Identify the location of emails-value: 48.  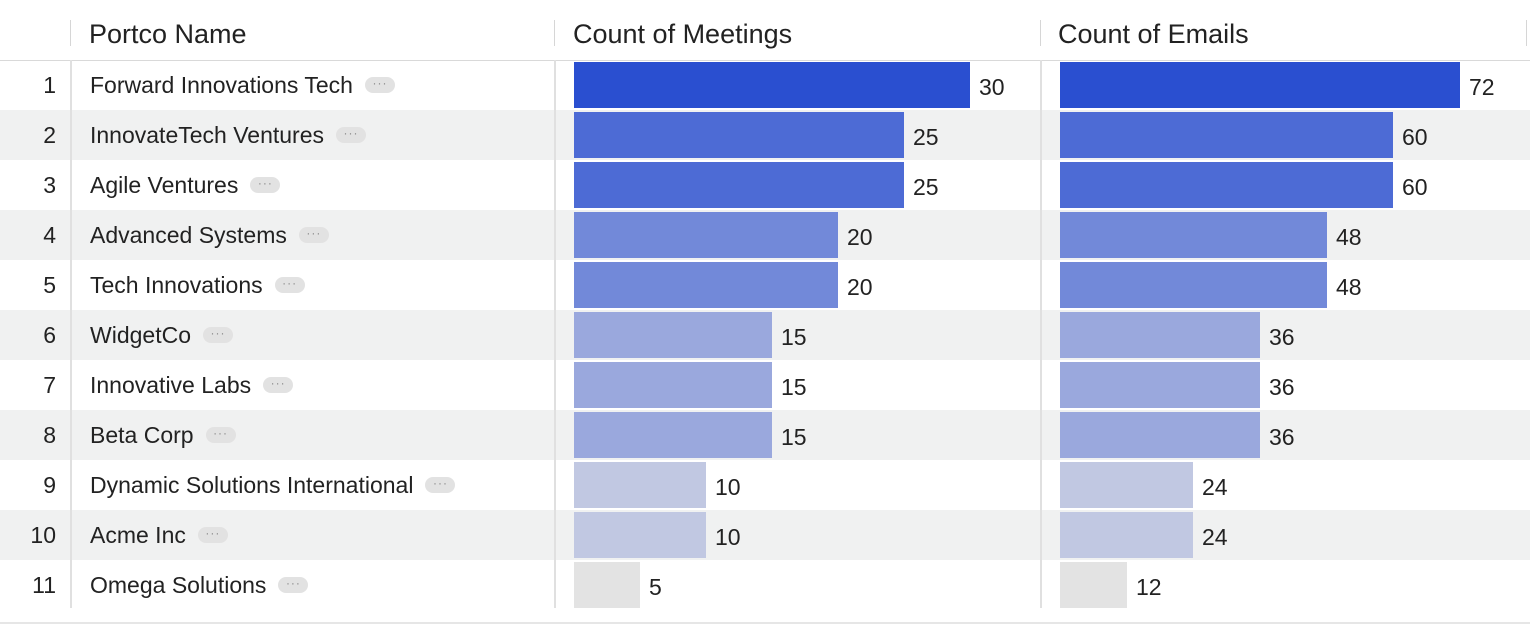
(1349, 287).